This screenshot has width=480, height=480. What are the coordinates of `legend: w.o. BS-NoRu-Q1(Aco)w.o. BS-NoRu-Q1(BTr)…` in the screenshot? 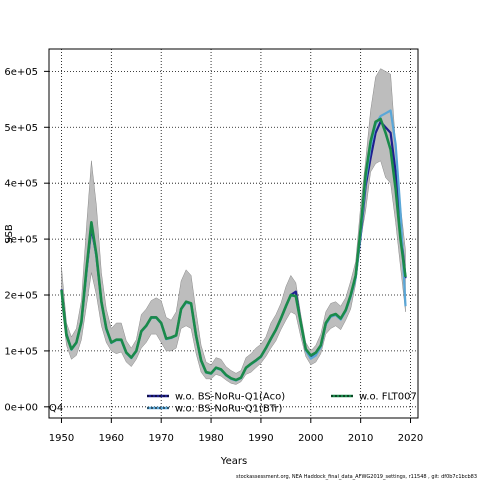 It's located at (282, 403).